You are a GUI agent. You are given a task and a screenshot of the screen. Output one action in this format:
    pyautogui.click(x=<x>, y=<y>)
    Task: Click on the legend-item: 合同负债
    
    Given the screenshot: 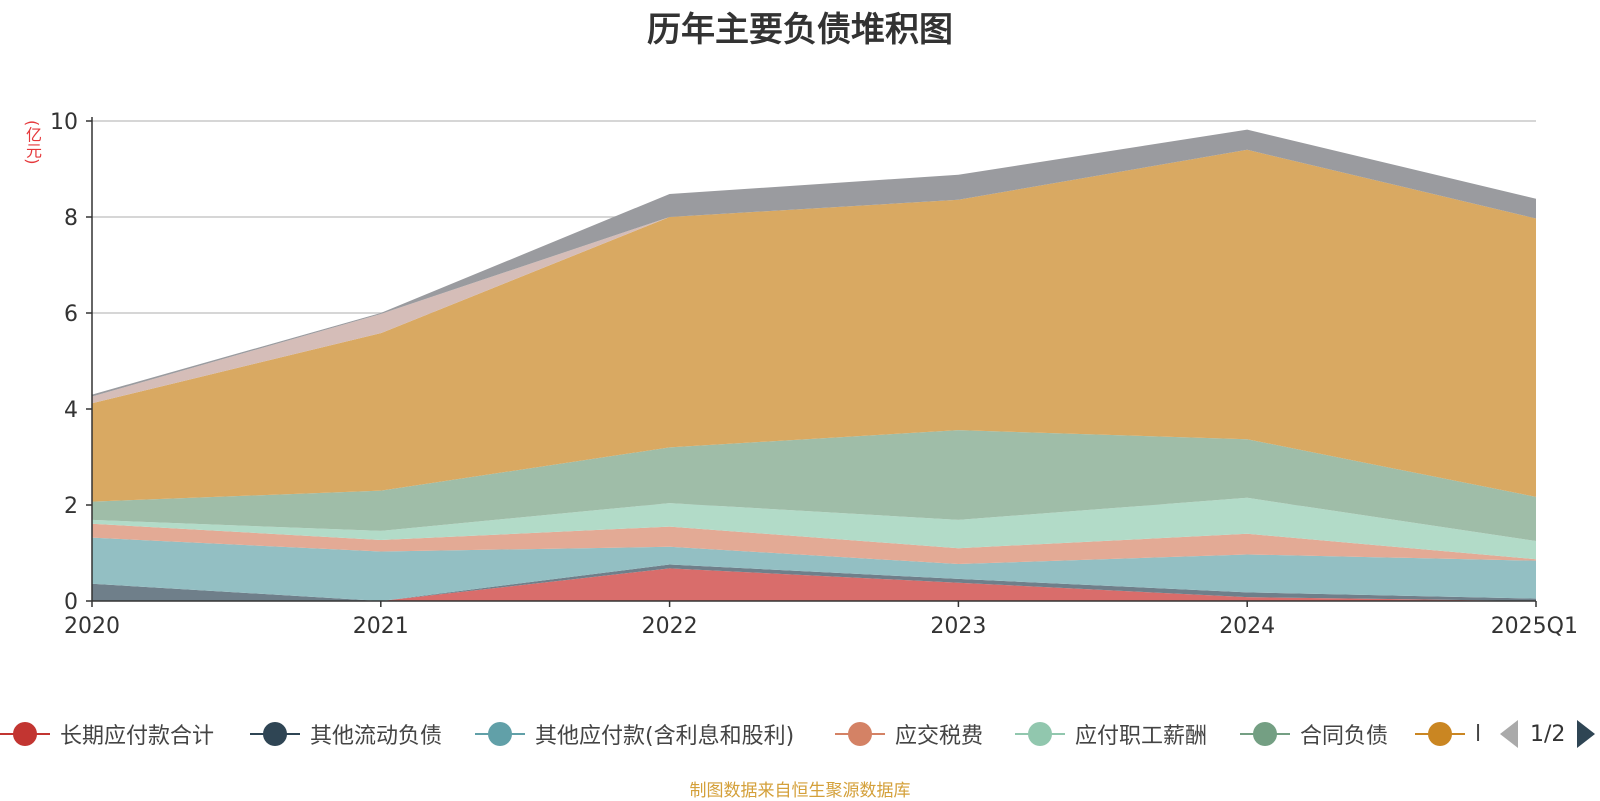 What is the action you would take?
    pyautogui.click(x=1314, y=734)
    